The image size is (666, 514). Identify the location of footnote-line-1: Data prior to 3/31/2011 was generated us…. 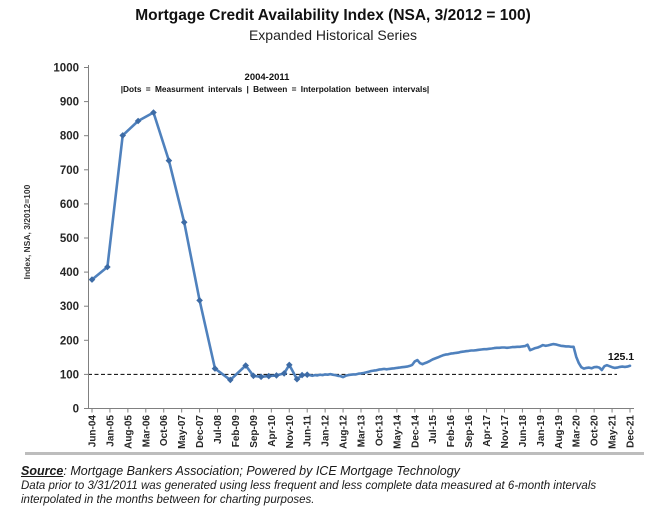
(309, 486).